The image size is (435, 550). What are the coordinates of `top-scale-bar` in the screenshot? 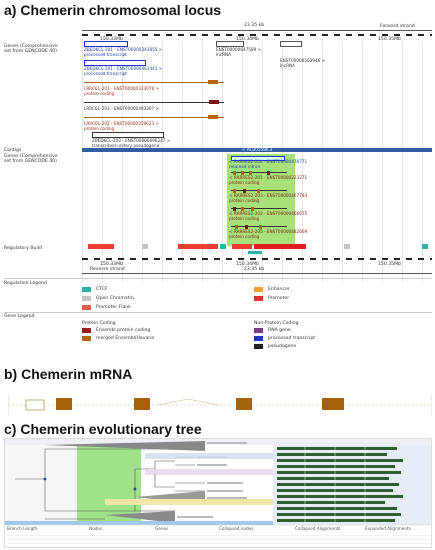 It's located at (257, 30).